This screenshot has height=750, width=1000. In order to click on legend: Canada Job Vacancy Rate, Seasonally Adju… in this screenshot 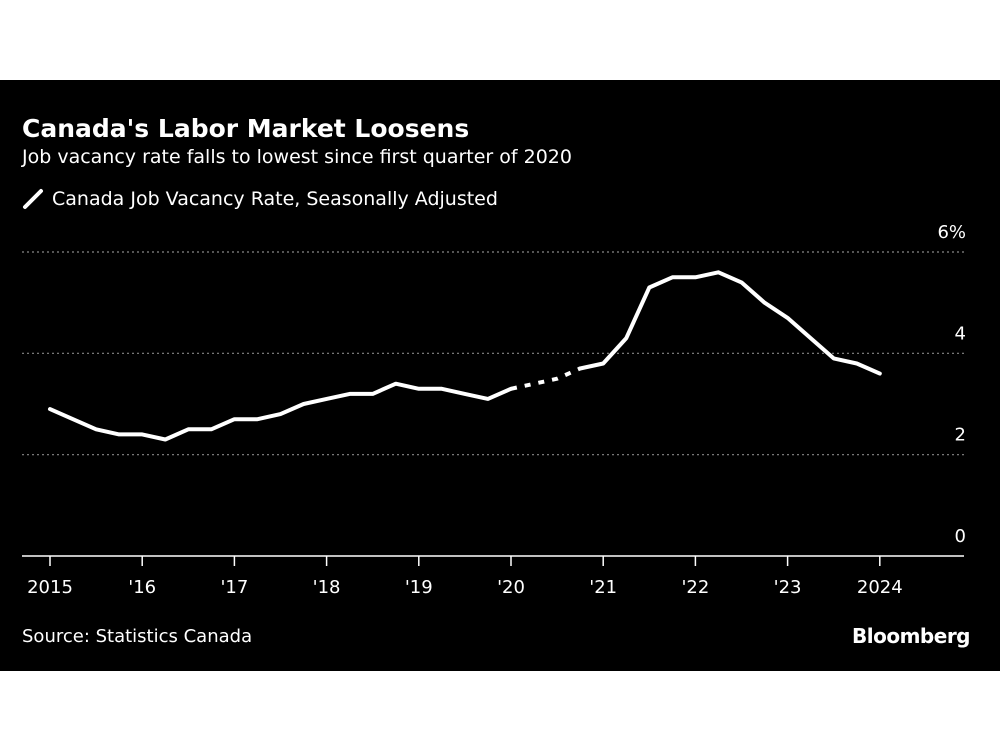, I will do `click(260, 199)`.